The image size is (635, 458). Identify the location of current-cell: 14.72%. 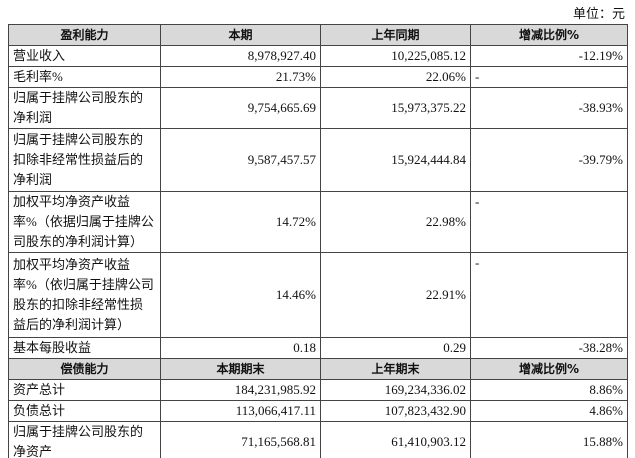
(240, 222).